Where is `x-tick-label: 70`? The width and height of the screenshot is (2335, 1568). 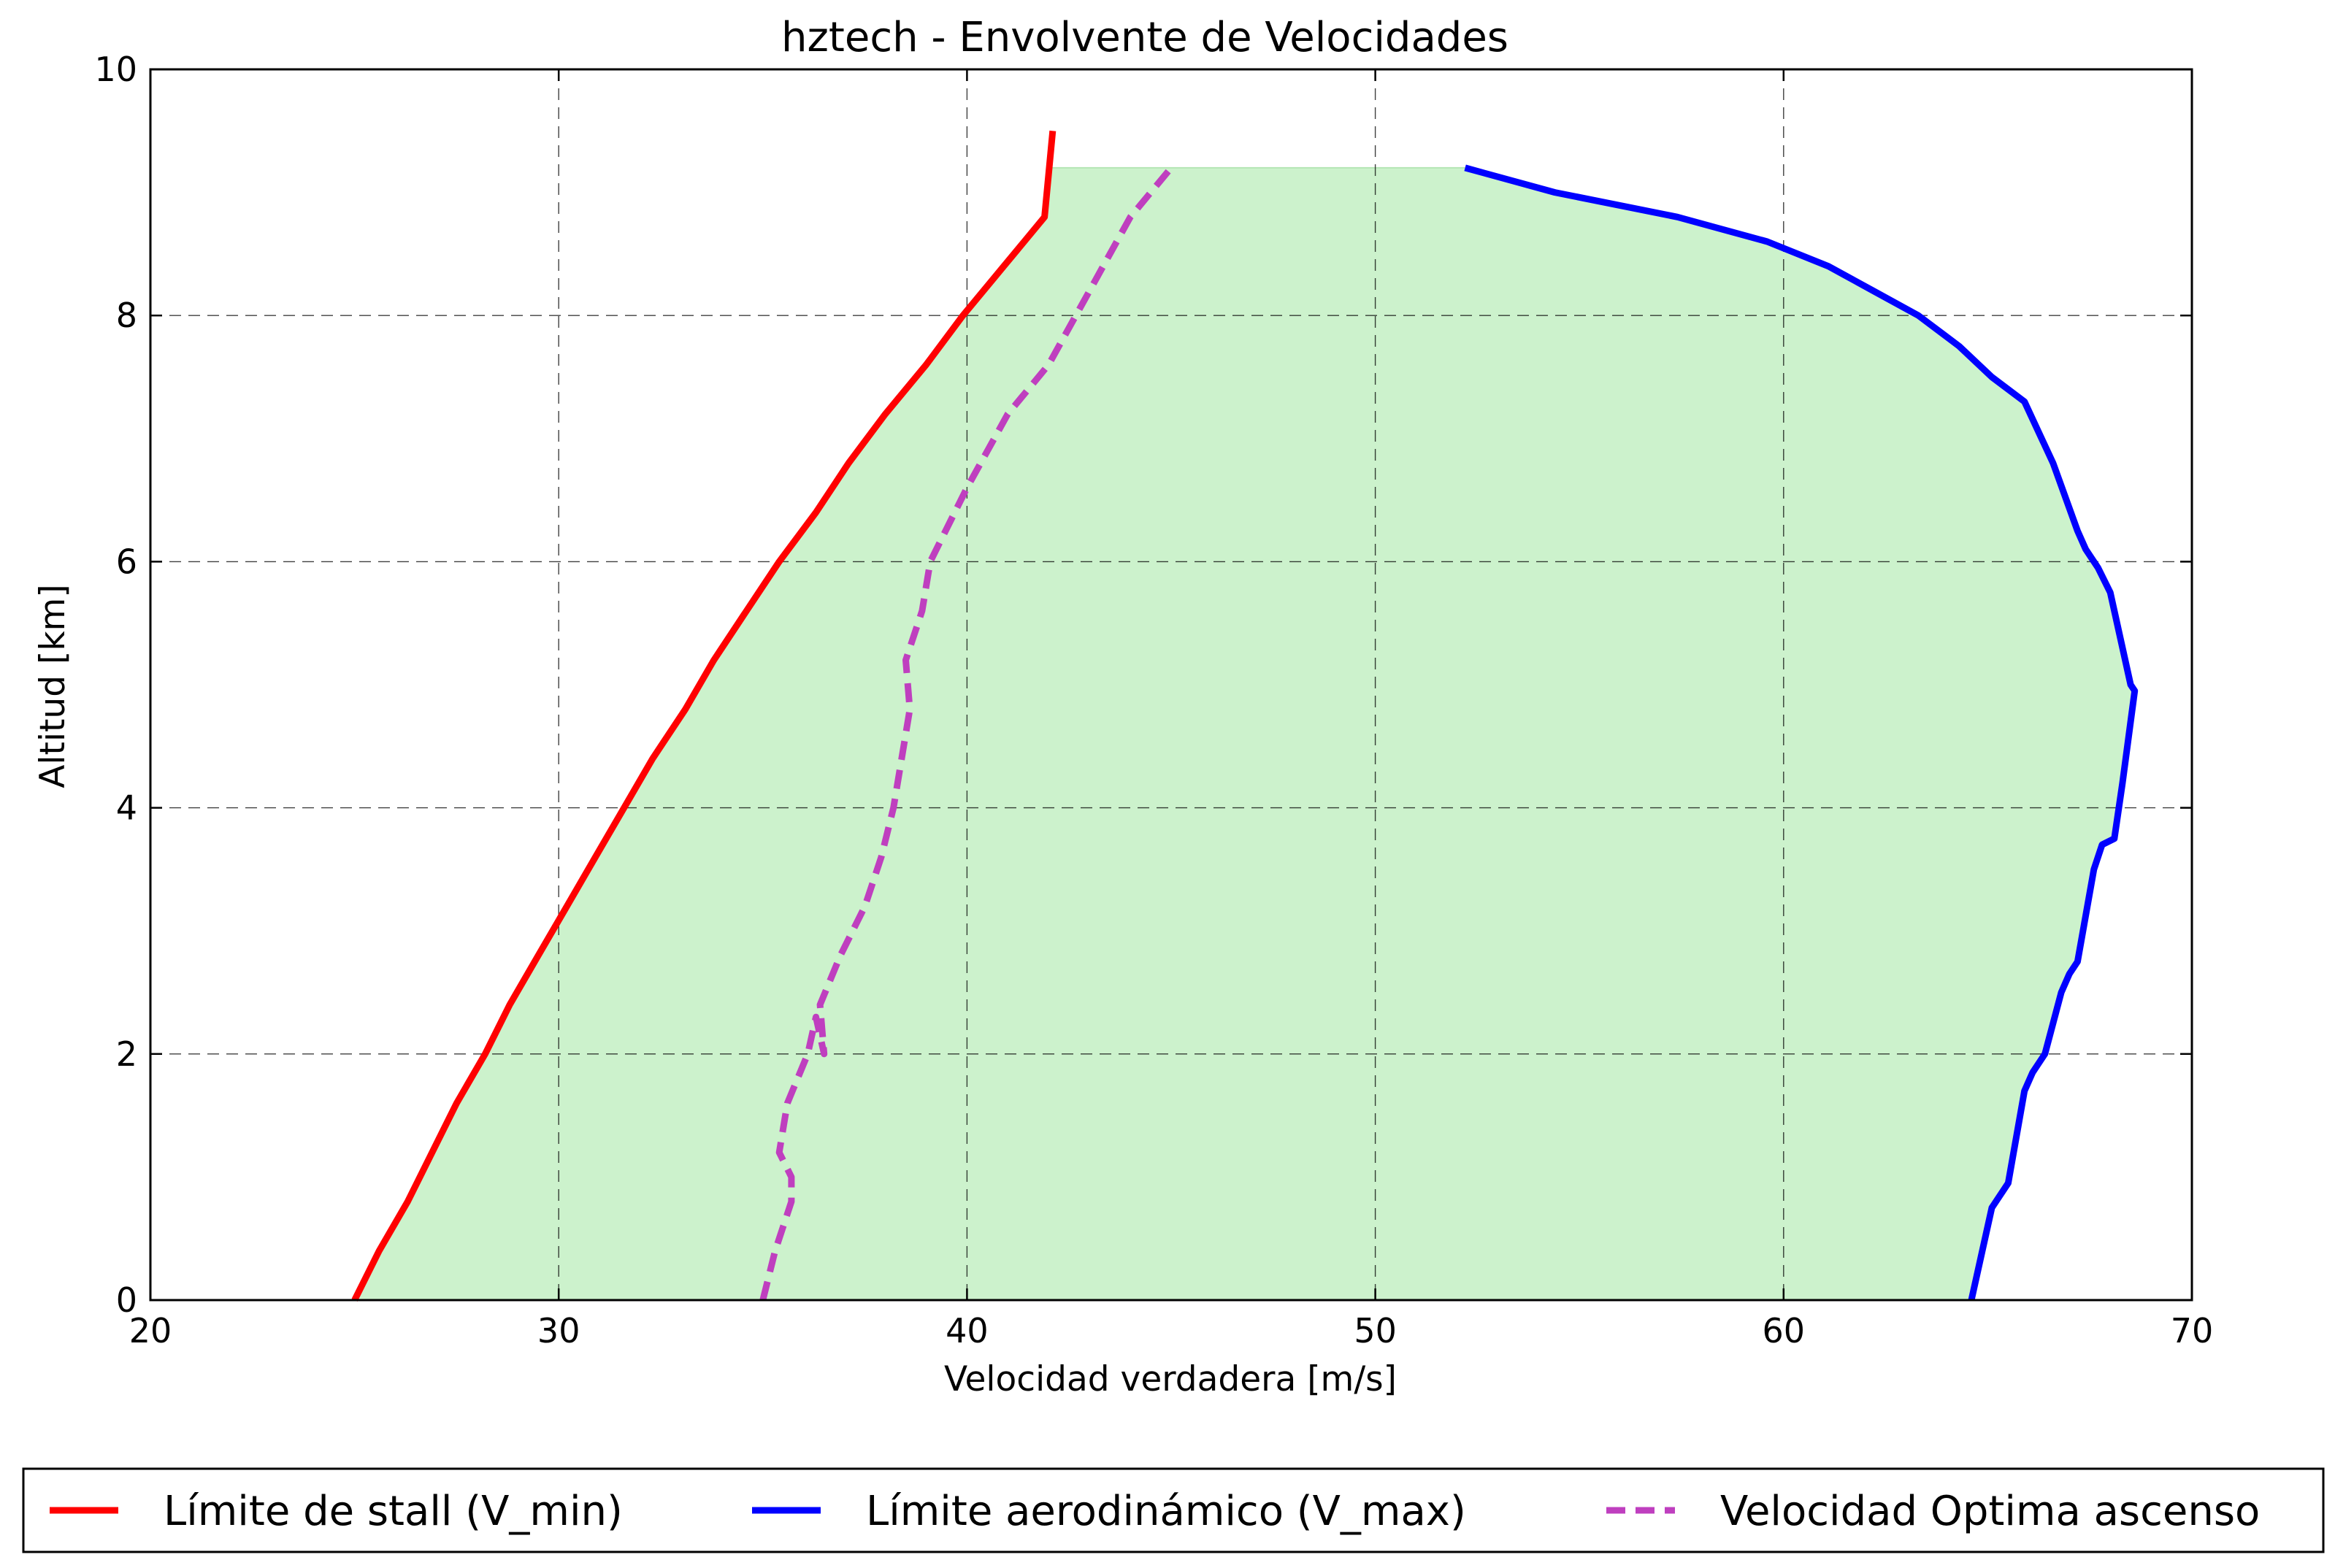
x-tick-label: 70 is located at coordinates (2192, 1330).